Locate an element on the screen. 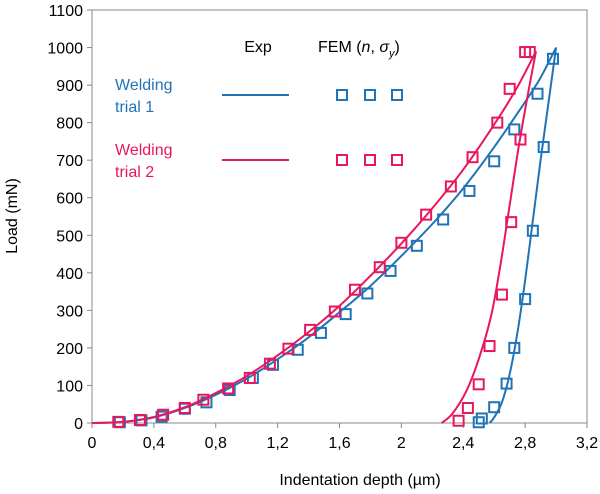 The height and width of the screenshot is (494, 600). y-tick-label: 300 is located at coordinates (69, 311).